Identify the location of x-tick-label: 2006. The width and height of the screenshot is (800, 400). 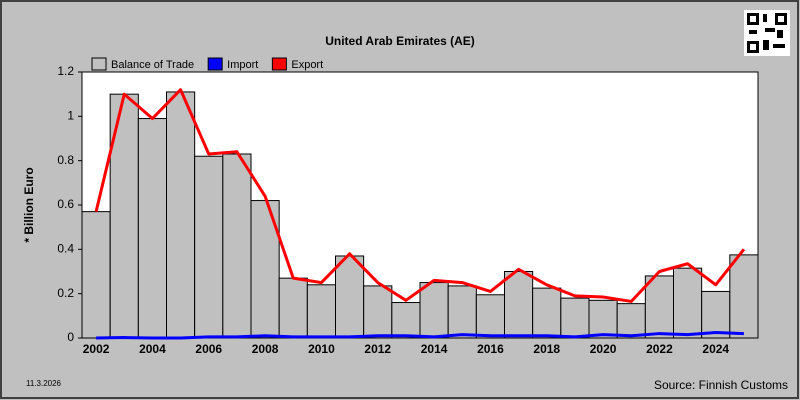
(208, 349).